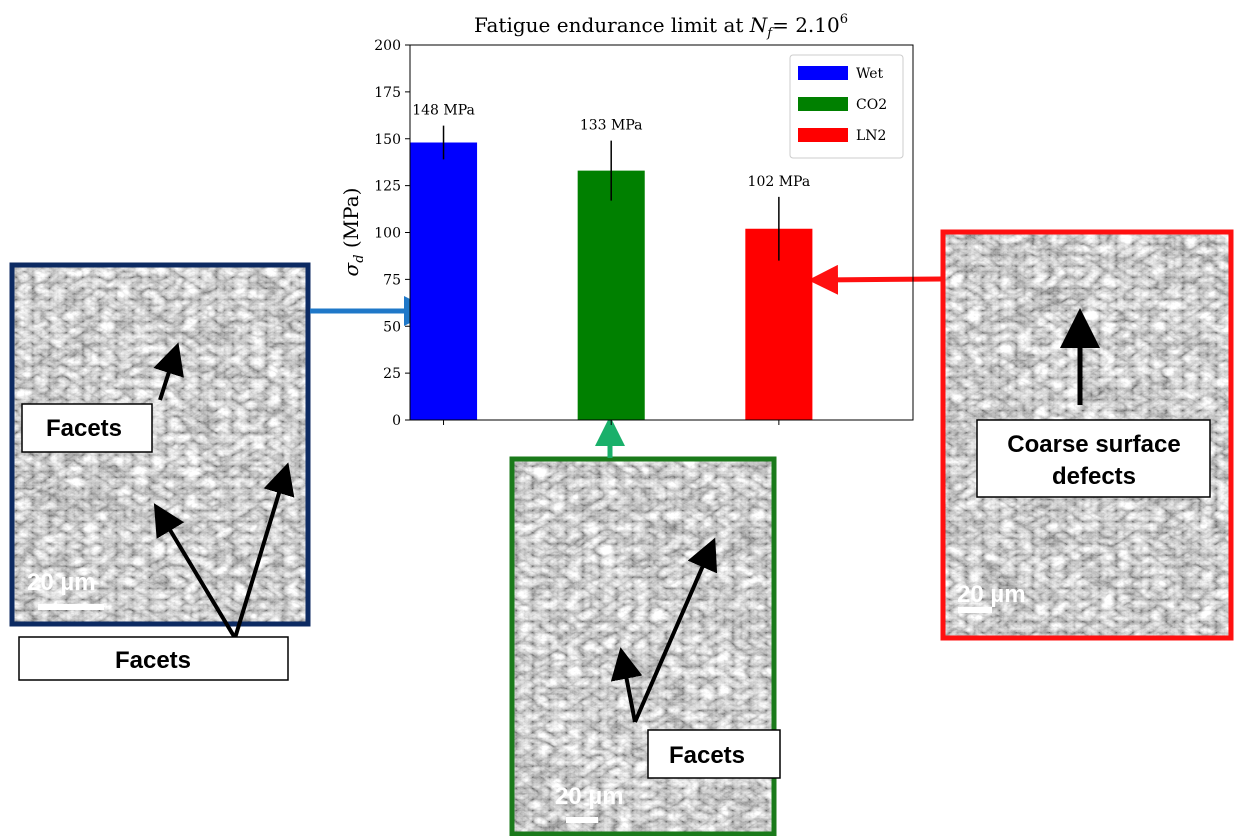 The height and width of the screenshot is (836, 1235). I want to click on ylabel-part: d, so click(359, 258).